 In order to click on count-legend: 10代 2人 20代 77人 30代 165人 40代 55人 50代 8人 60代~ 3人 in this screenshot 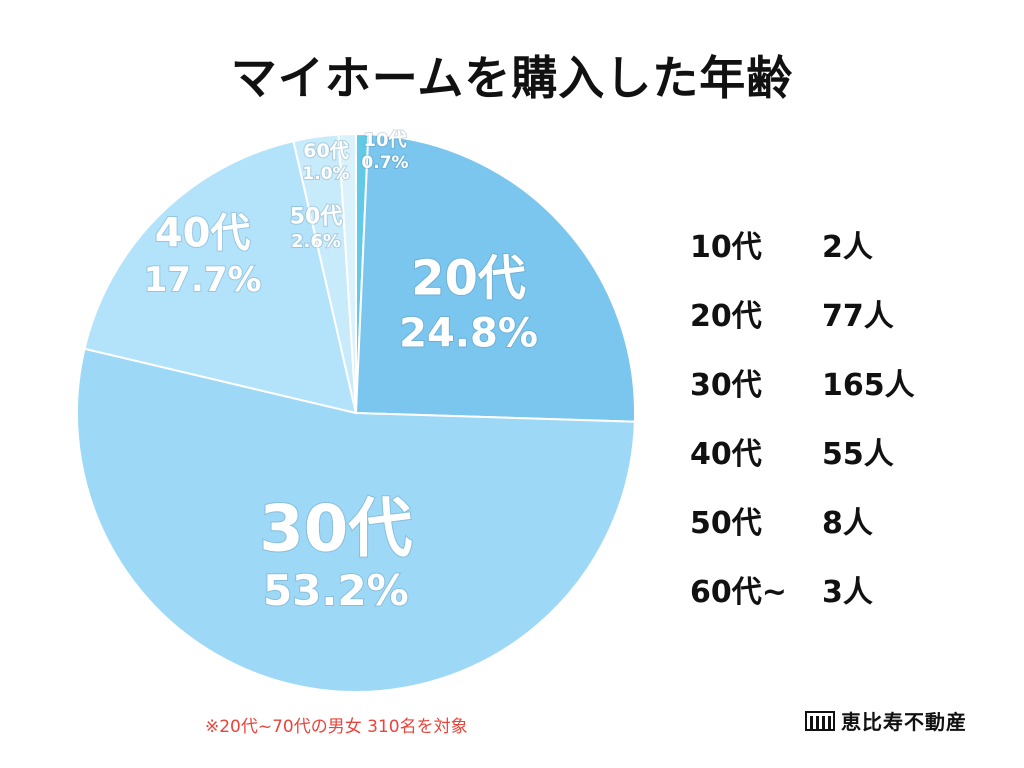, I will do `click(802, 429)`.